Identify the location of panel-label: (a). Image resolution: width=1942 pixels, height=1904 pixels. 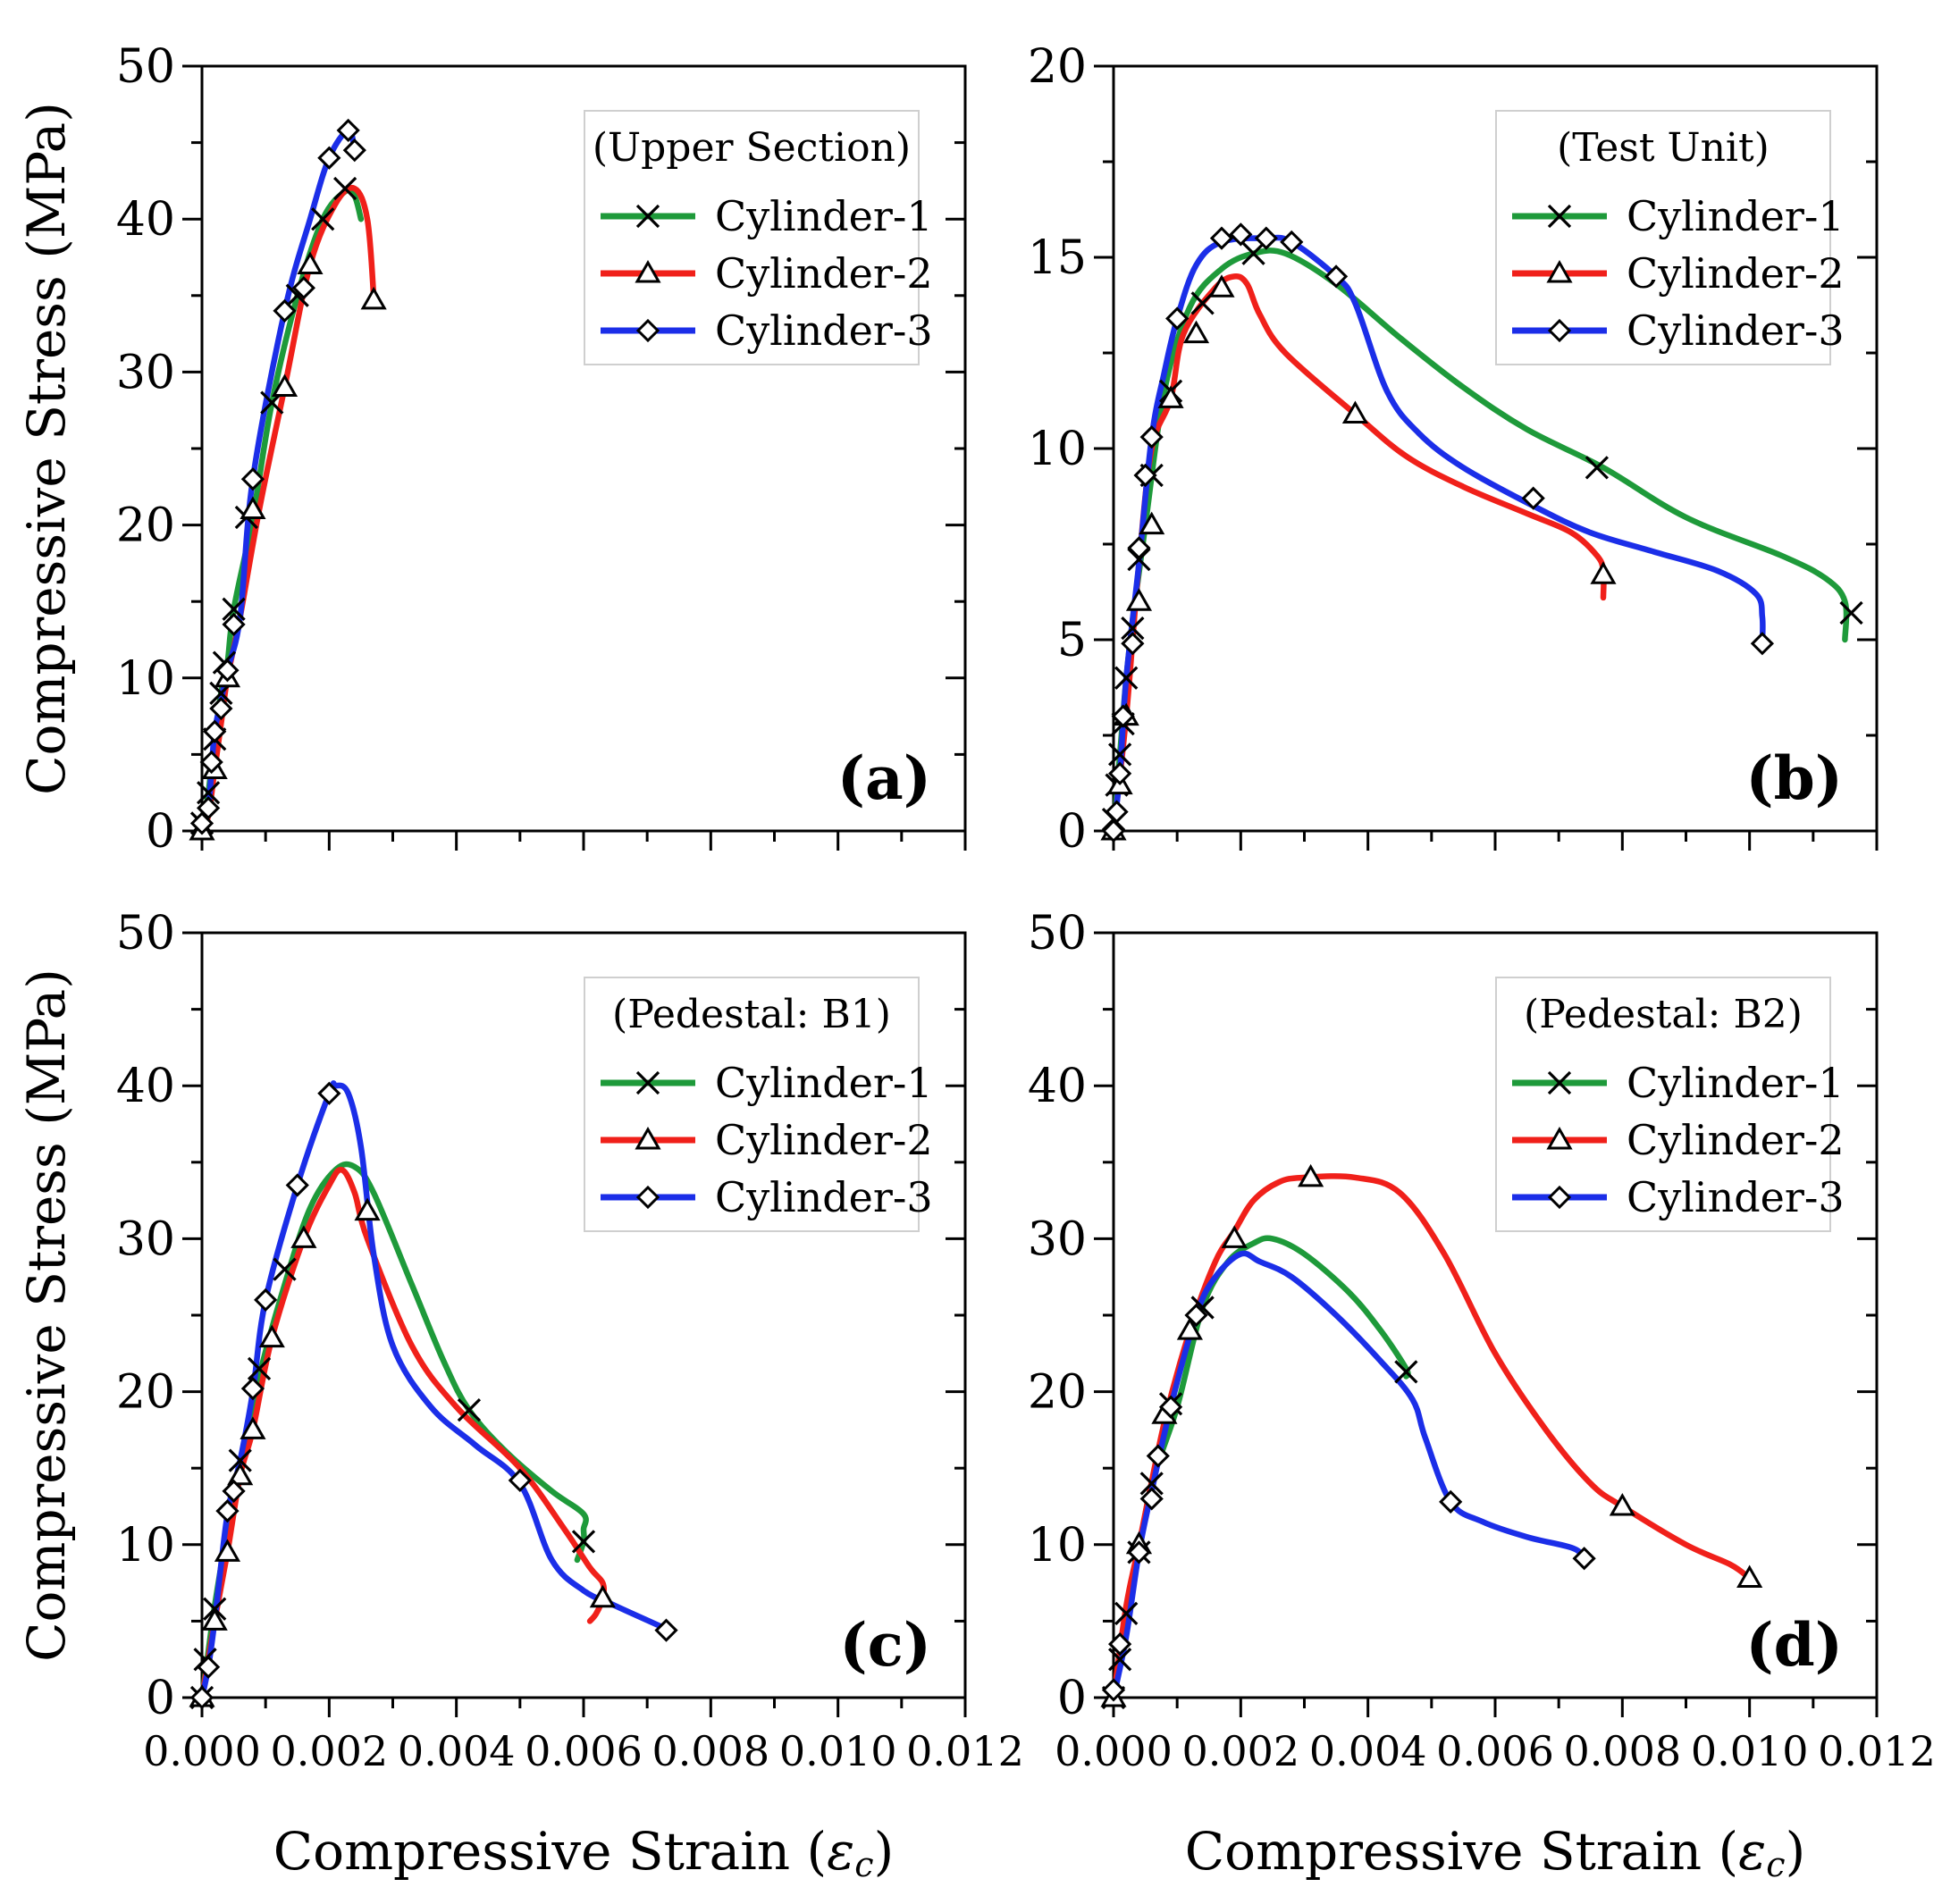
(884, 778).